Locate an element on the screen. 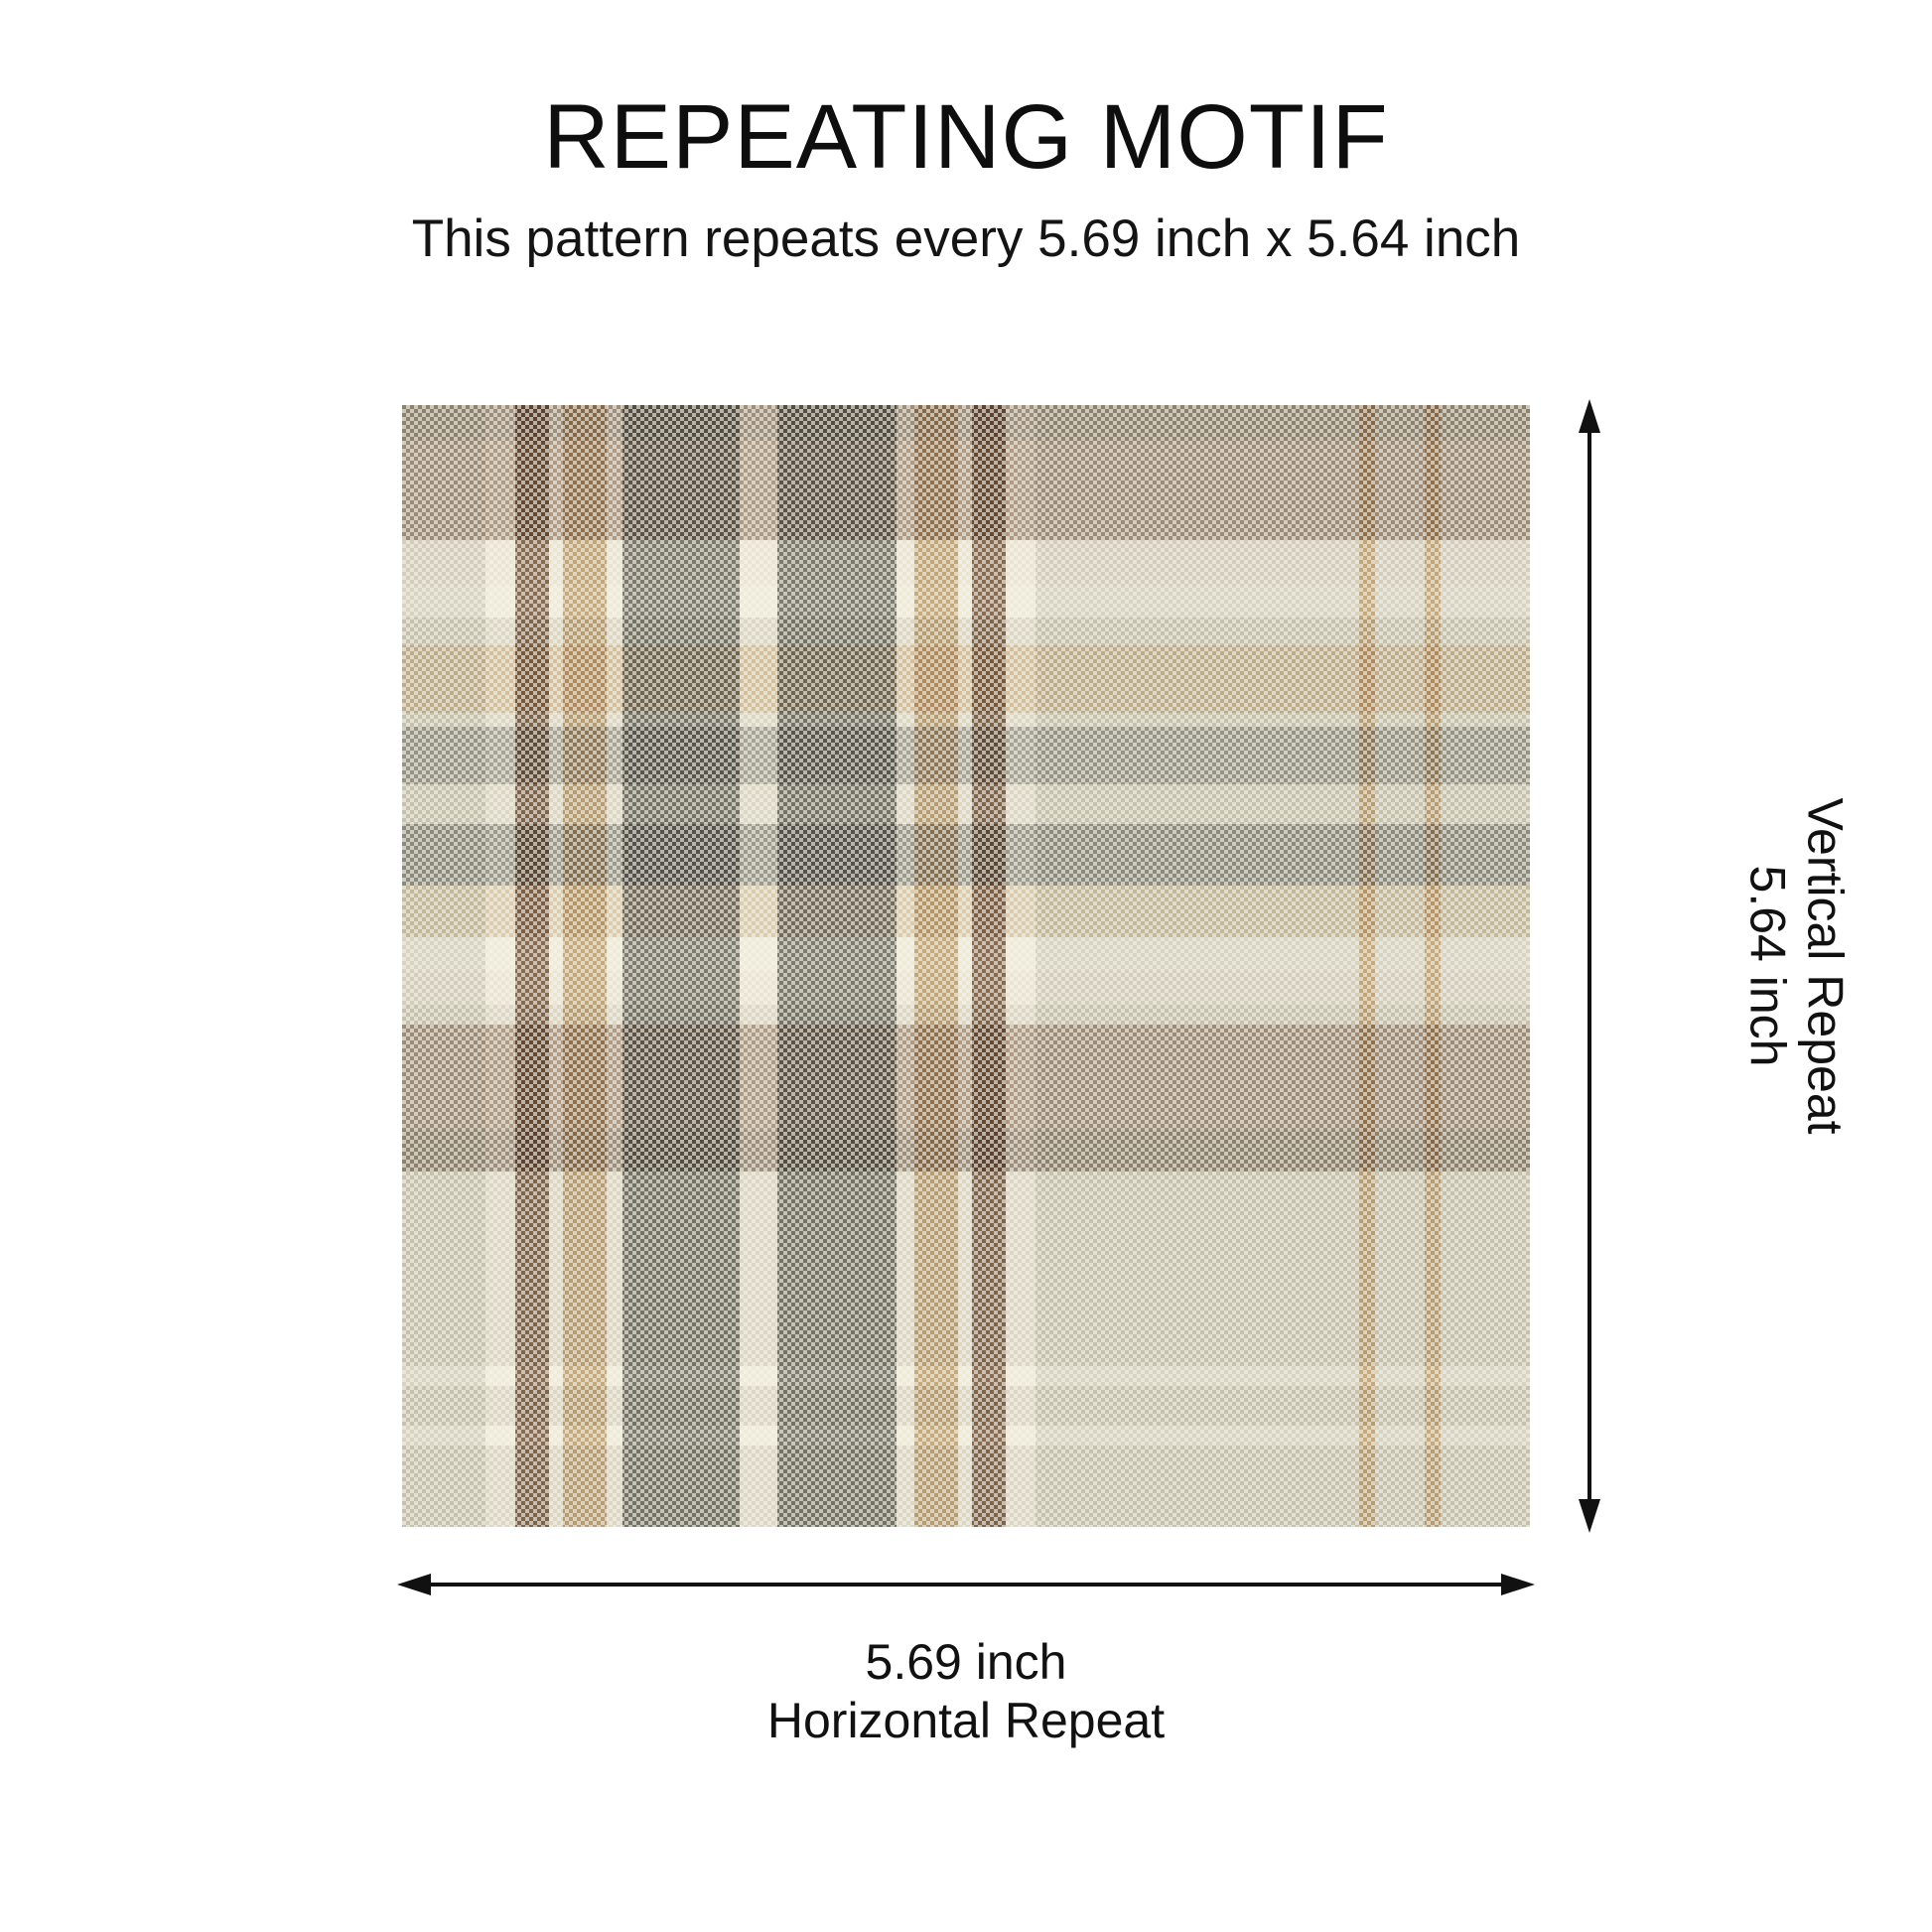 The height and width of the screenshot is (1932, 1932). vertical-repeat-value: 5.64 inch is located at coordinates (1767, 966).